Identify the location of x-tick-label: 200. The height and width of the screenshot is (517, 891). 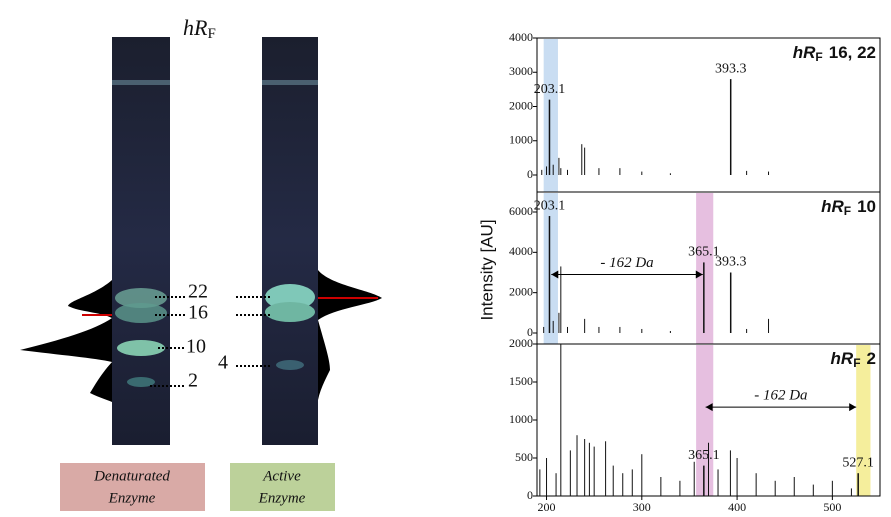
(547, 507).